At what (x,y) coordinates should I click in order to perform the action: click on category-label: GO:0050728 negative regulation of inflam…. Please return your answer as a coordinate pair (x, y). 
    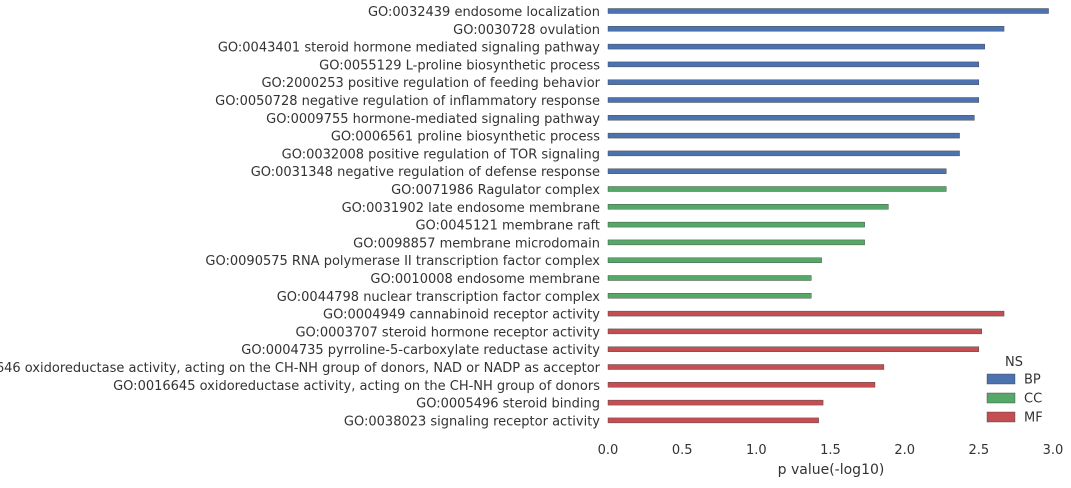
    Looking at the image, I should click on (407, 101).